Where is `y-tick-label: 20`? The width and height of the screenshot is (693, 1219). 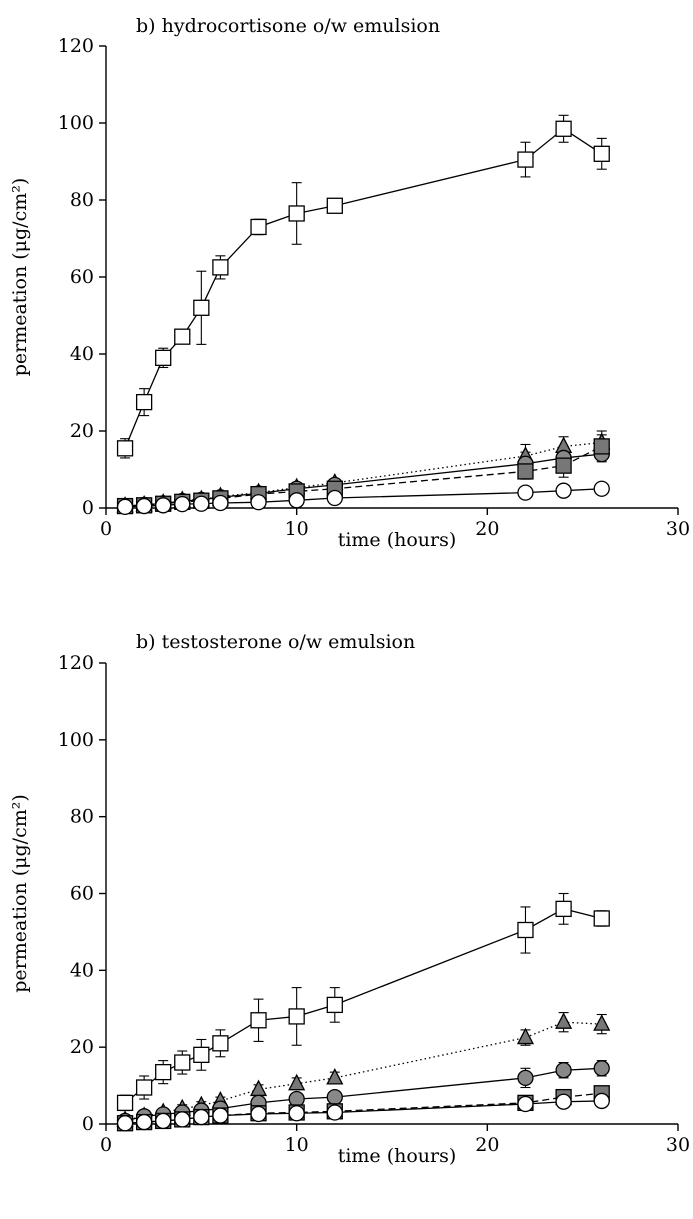 y-tick-label: 20 is located at coordinates (82, 431).